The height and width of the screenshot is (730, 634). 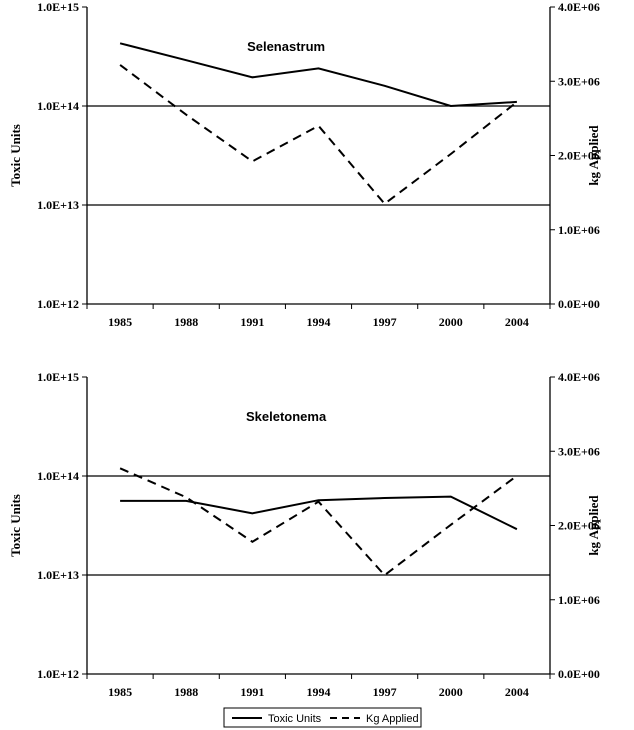 What do you see at coordinates (286, 416) in the screenshot?
I see `chart-title: Skeletonema` at bounding box center [286, 416].